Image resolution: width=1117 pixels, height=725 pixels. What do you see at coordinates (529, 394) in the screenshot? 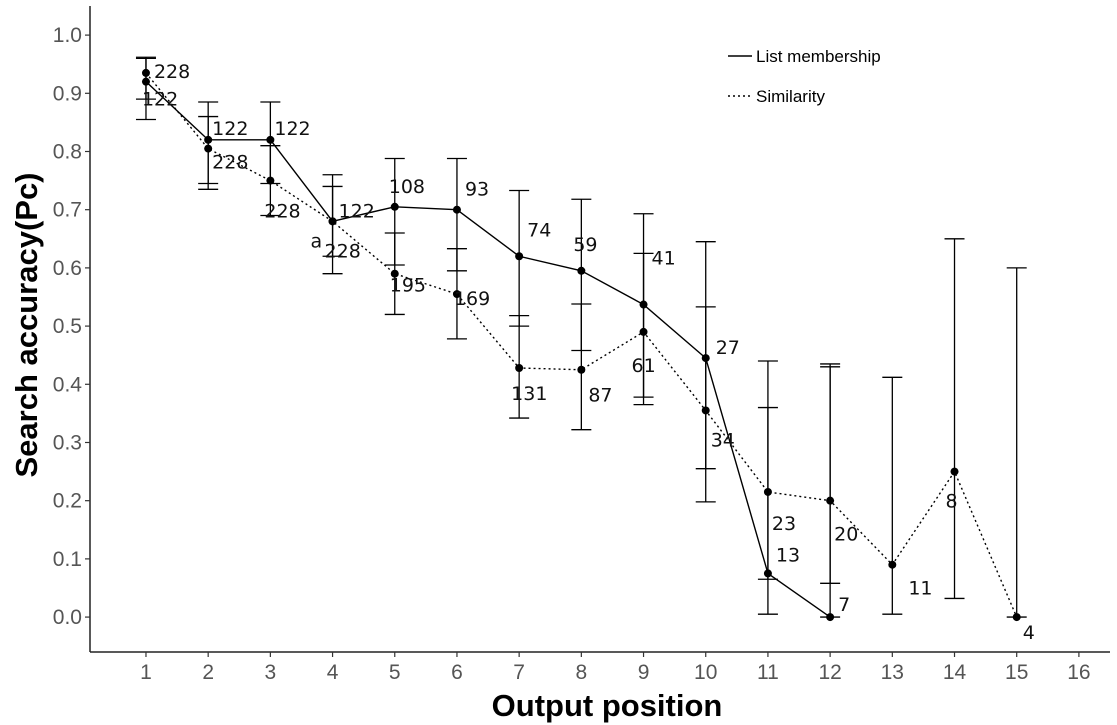
I see `n-label-similarity: 131` at bounding box center [529, 394].